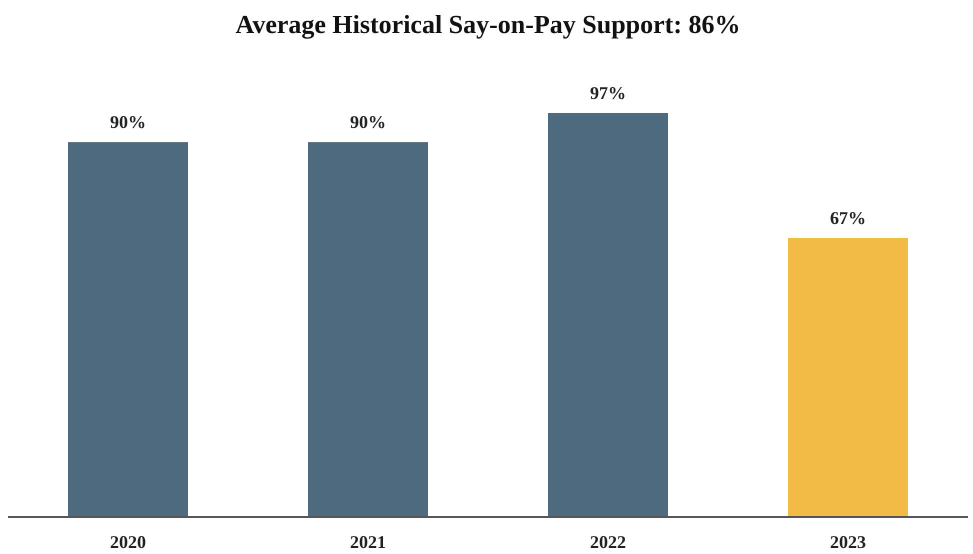 Image resolution: width=973 pixels, height=554 pixels. I want to click on x-tick-label: 2022, so click(608, 542).